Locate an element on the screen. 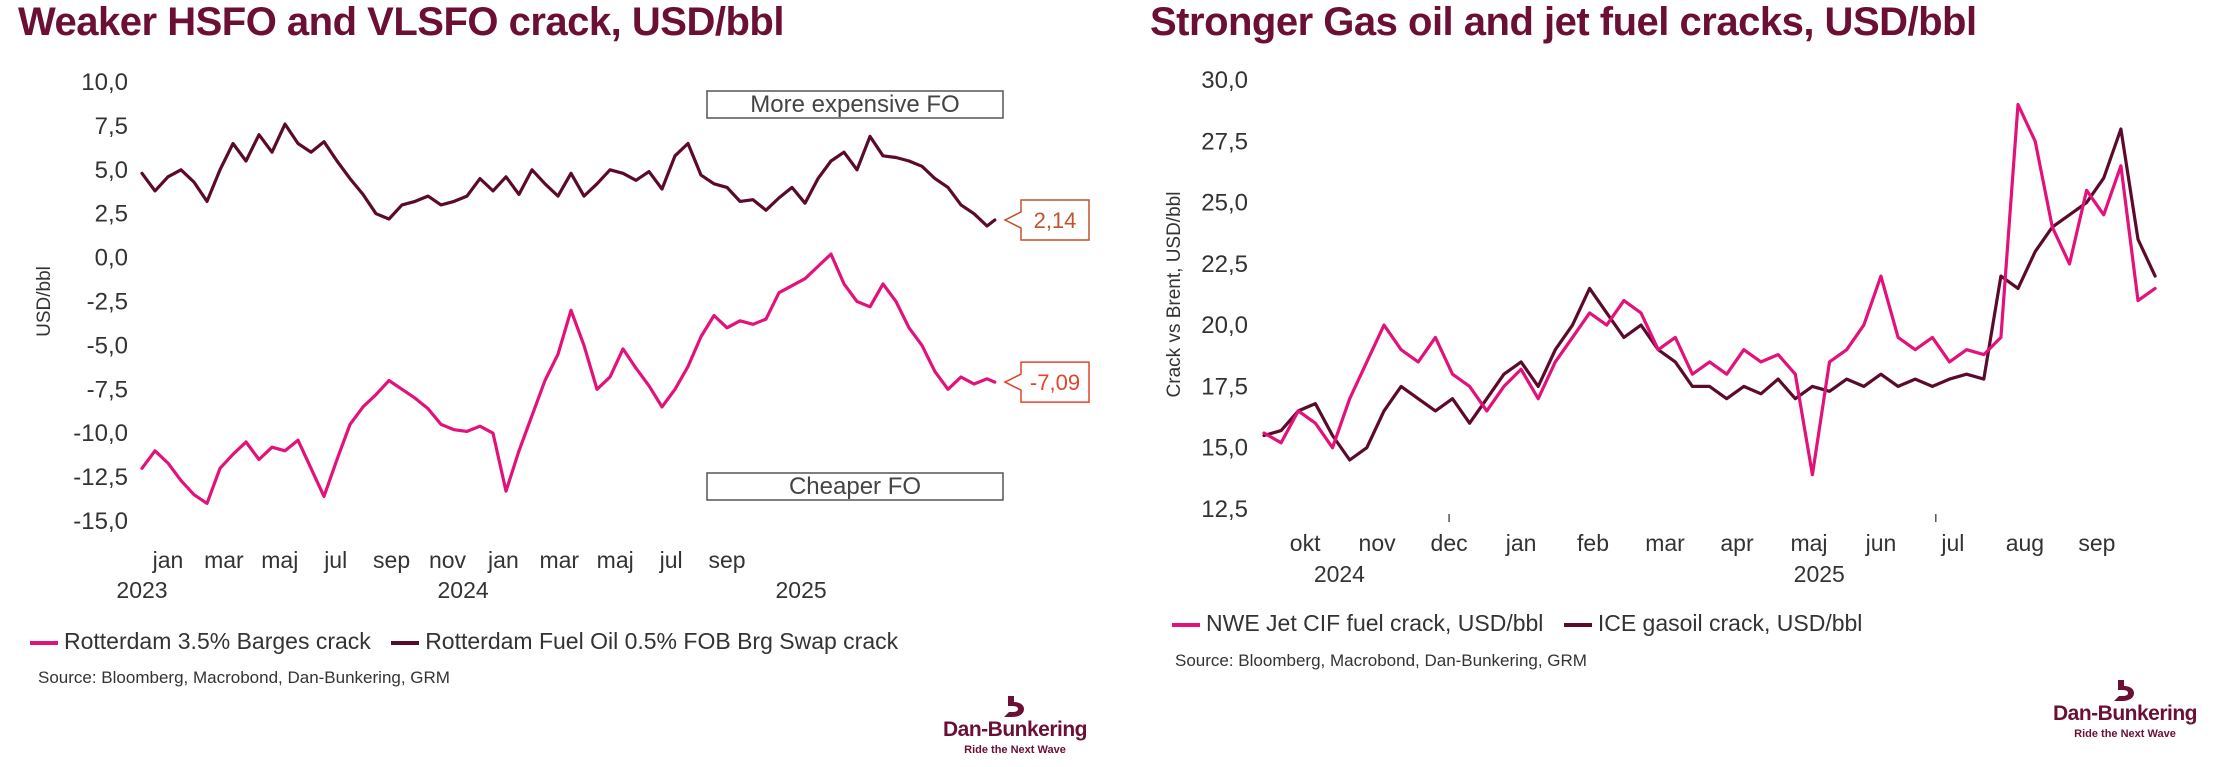 This screenshot has height=767, width=2220. y-tick-label: 7,5 is located at coordinates (111, 126).